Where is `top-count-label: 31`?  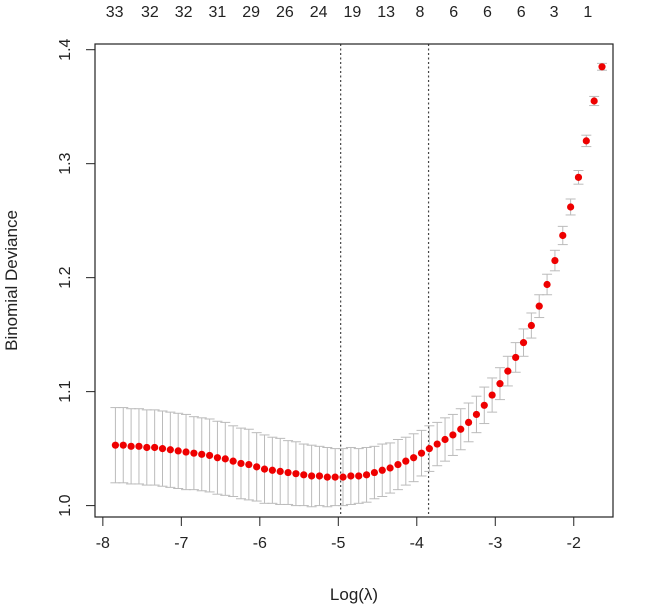
top-count-label: 31 is located at coordinates (218, 12).